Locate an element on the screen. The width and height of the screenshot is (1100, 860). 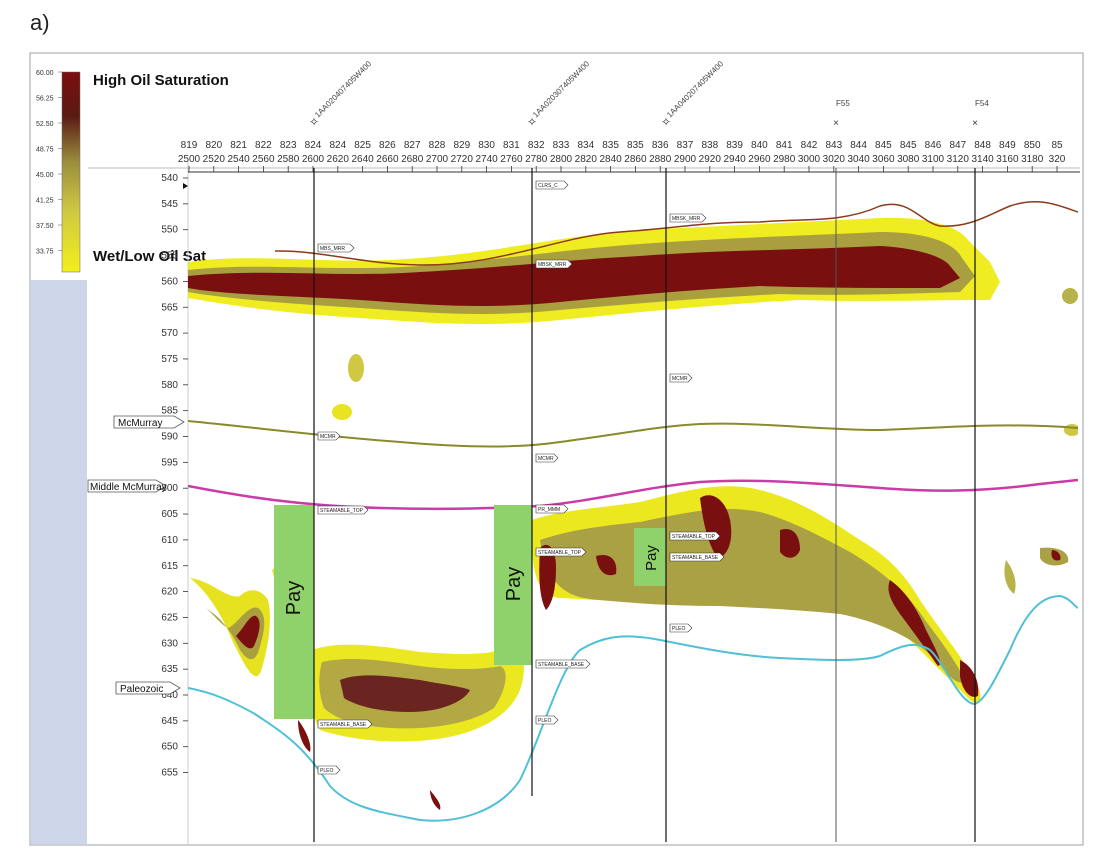
top-tick-label: 835 is located at coordinates (635, 145).